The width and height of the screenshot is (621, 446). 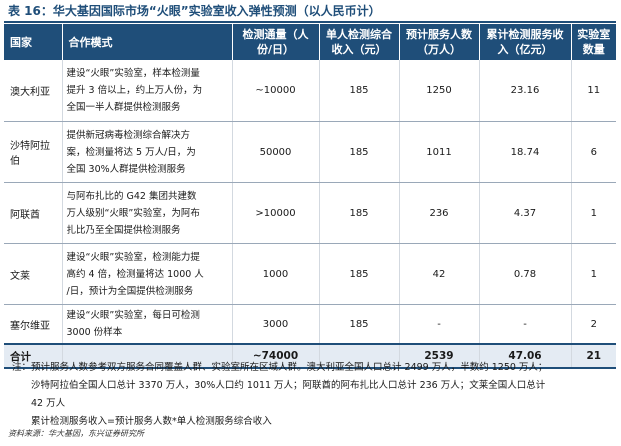 I want to click on cell-country: 文莱, so click(x=33, y=274).